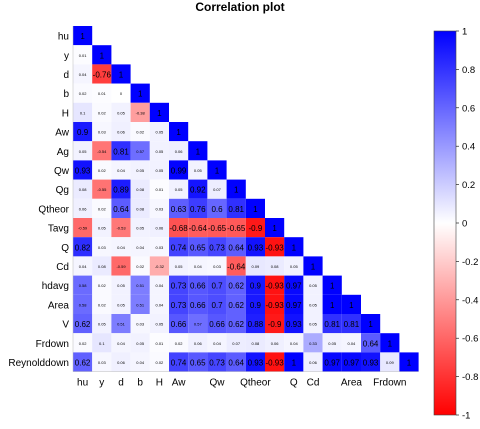  What do you see at coordinates (179, 363) in the screenshot?
I see `cell-value: 0.74` at bounding box center [179, 363].